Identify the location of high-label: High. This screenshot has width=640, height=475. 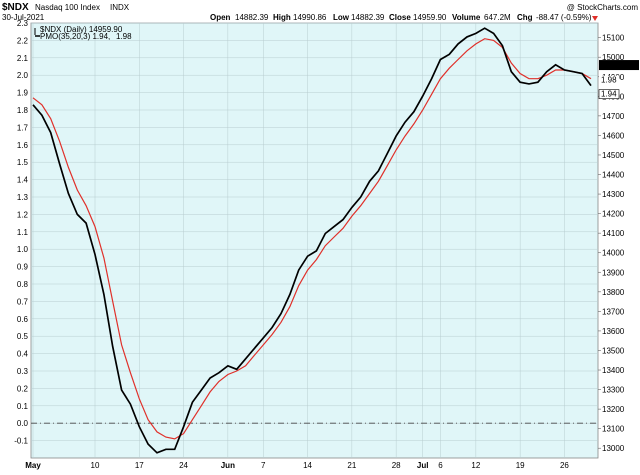
(282, 17).